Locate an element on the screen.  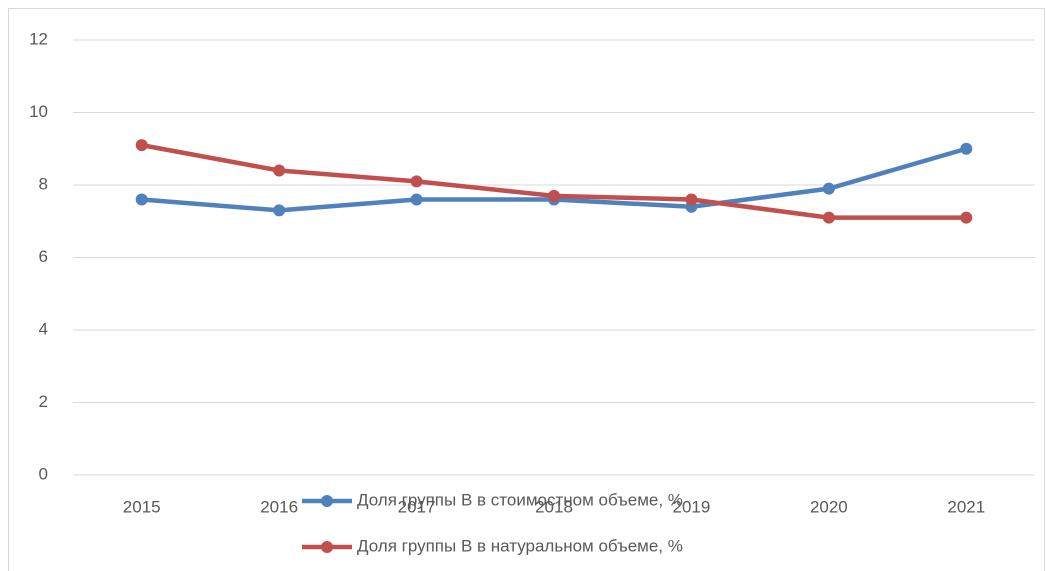
y-tick-label: 8 is located at coordinates (43, 183).